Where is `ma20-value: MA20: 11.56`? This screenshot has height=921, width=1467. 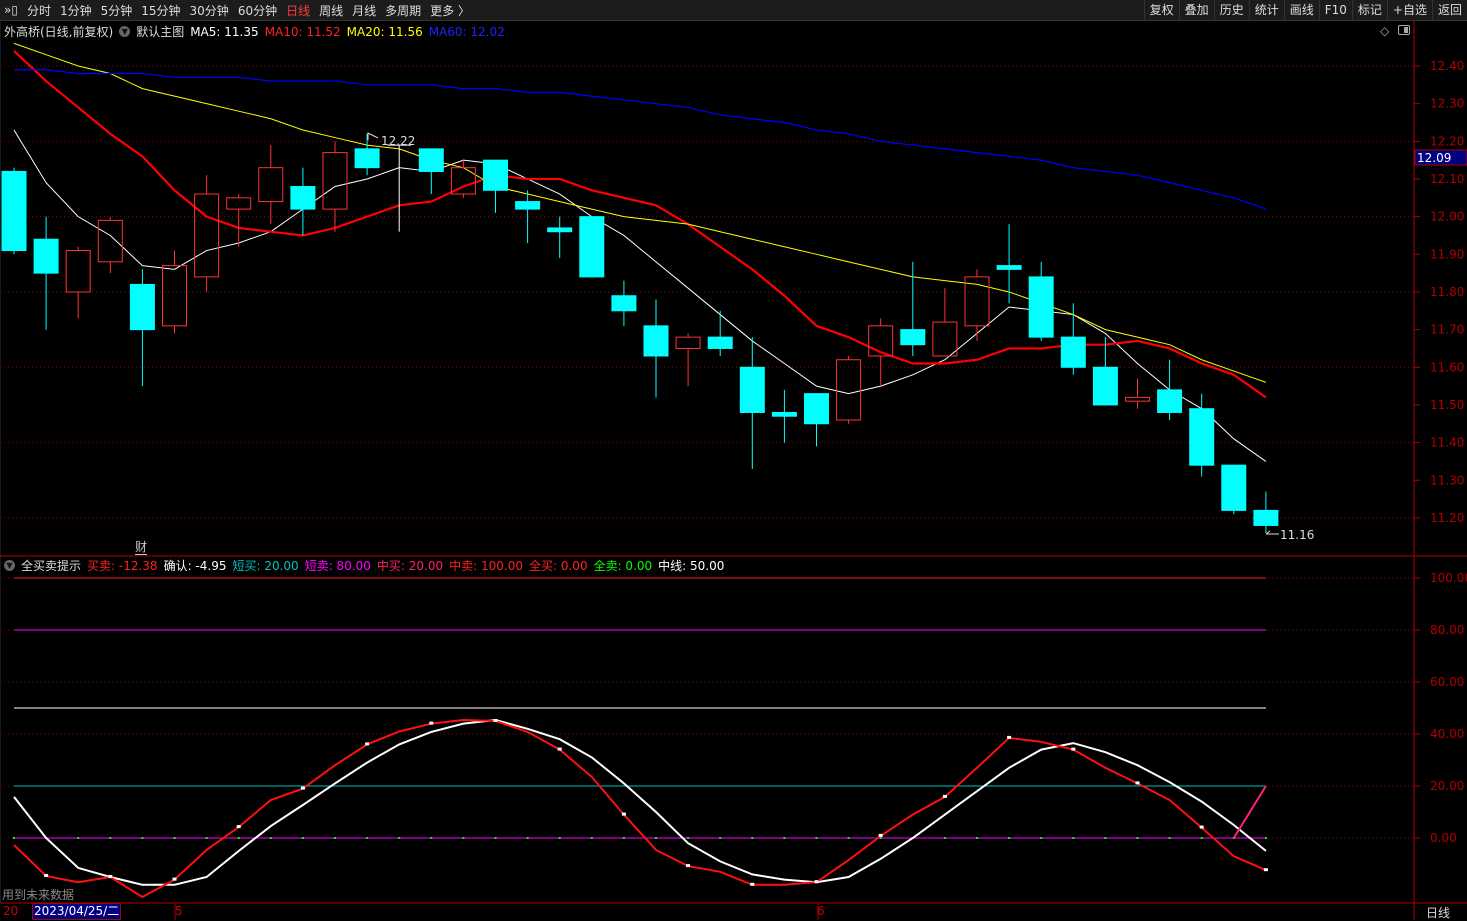
ma20-value: MA20: 11.56 is located at coordinates (384, 31).